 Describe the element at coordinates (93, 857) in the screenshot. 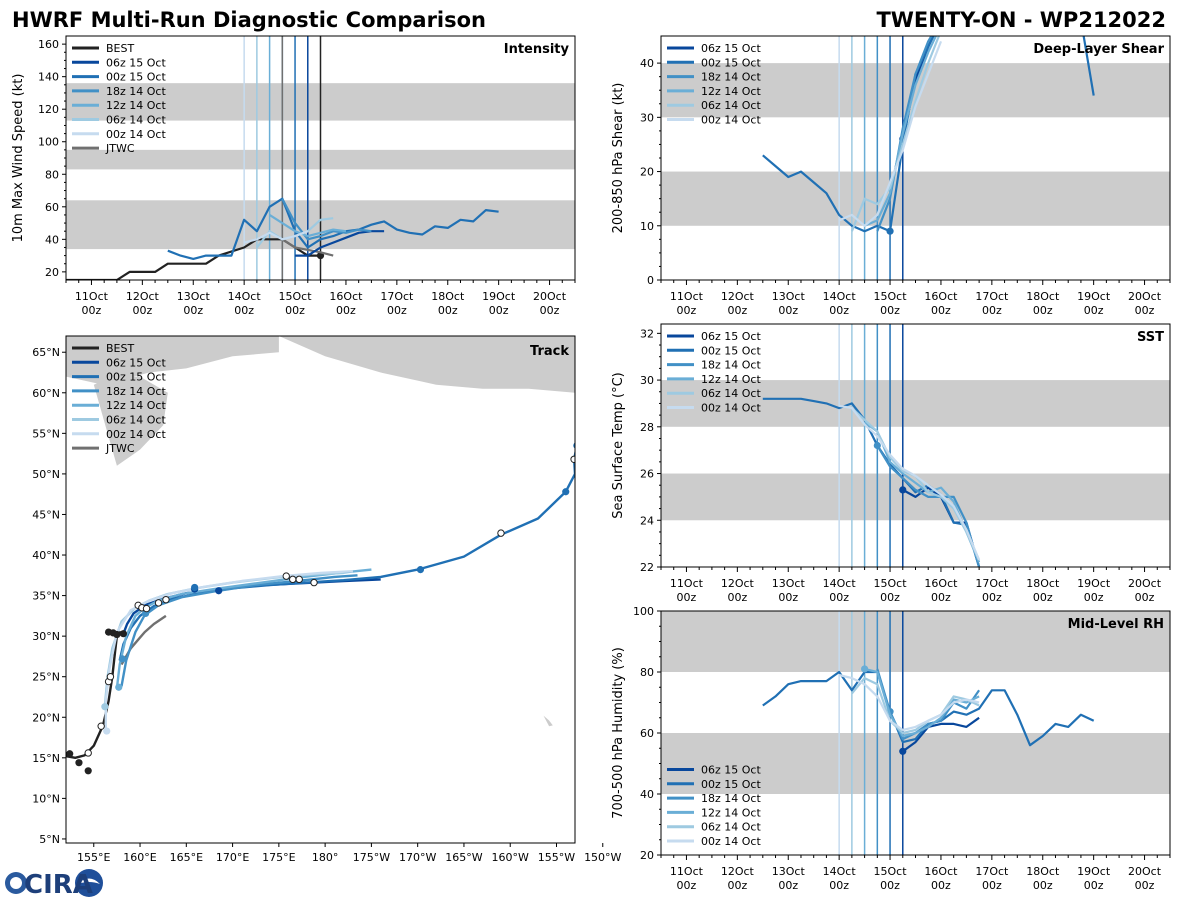

I see `track-xtick-label-0: 155°E` at that location.